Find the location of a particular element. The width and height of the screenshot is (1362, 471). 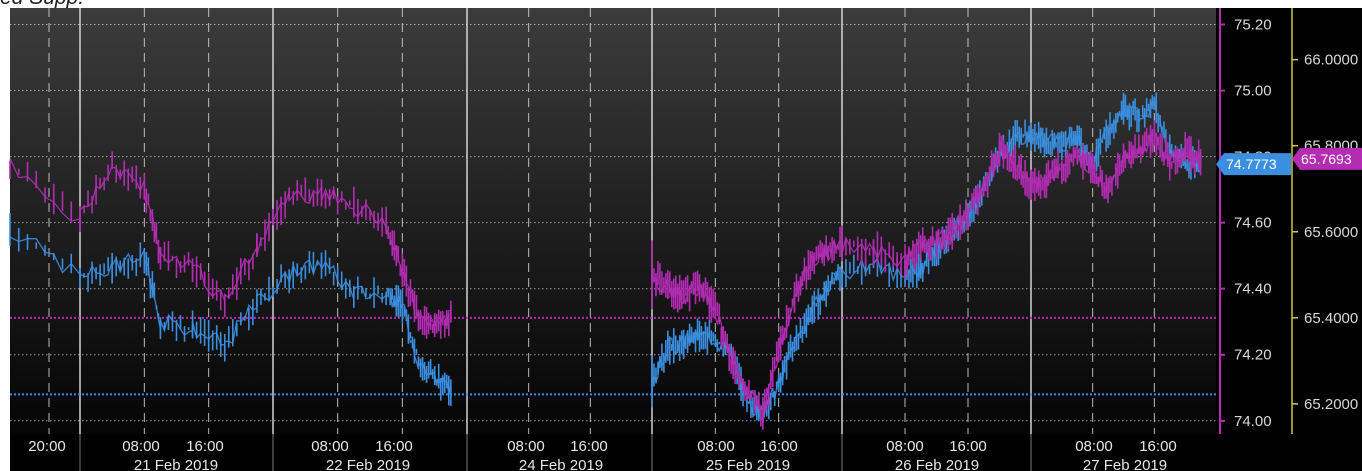

secondary-tick-label: 65.4000 is located at coordinates (1331, 318).